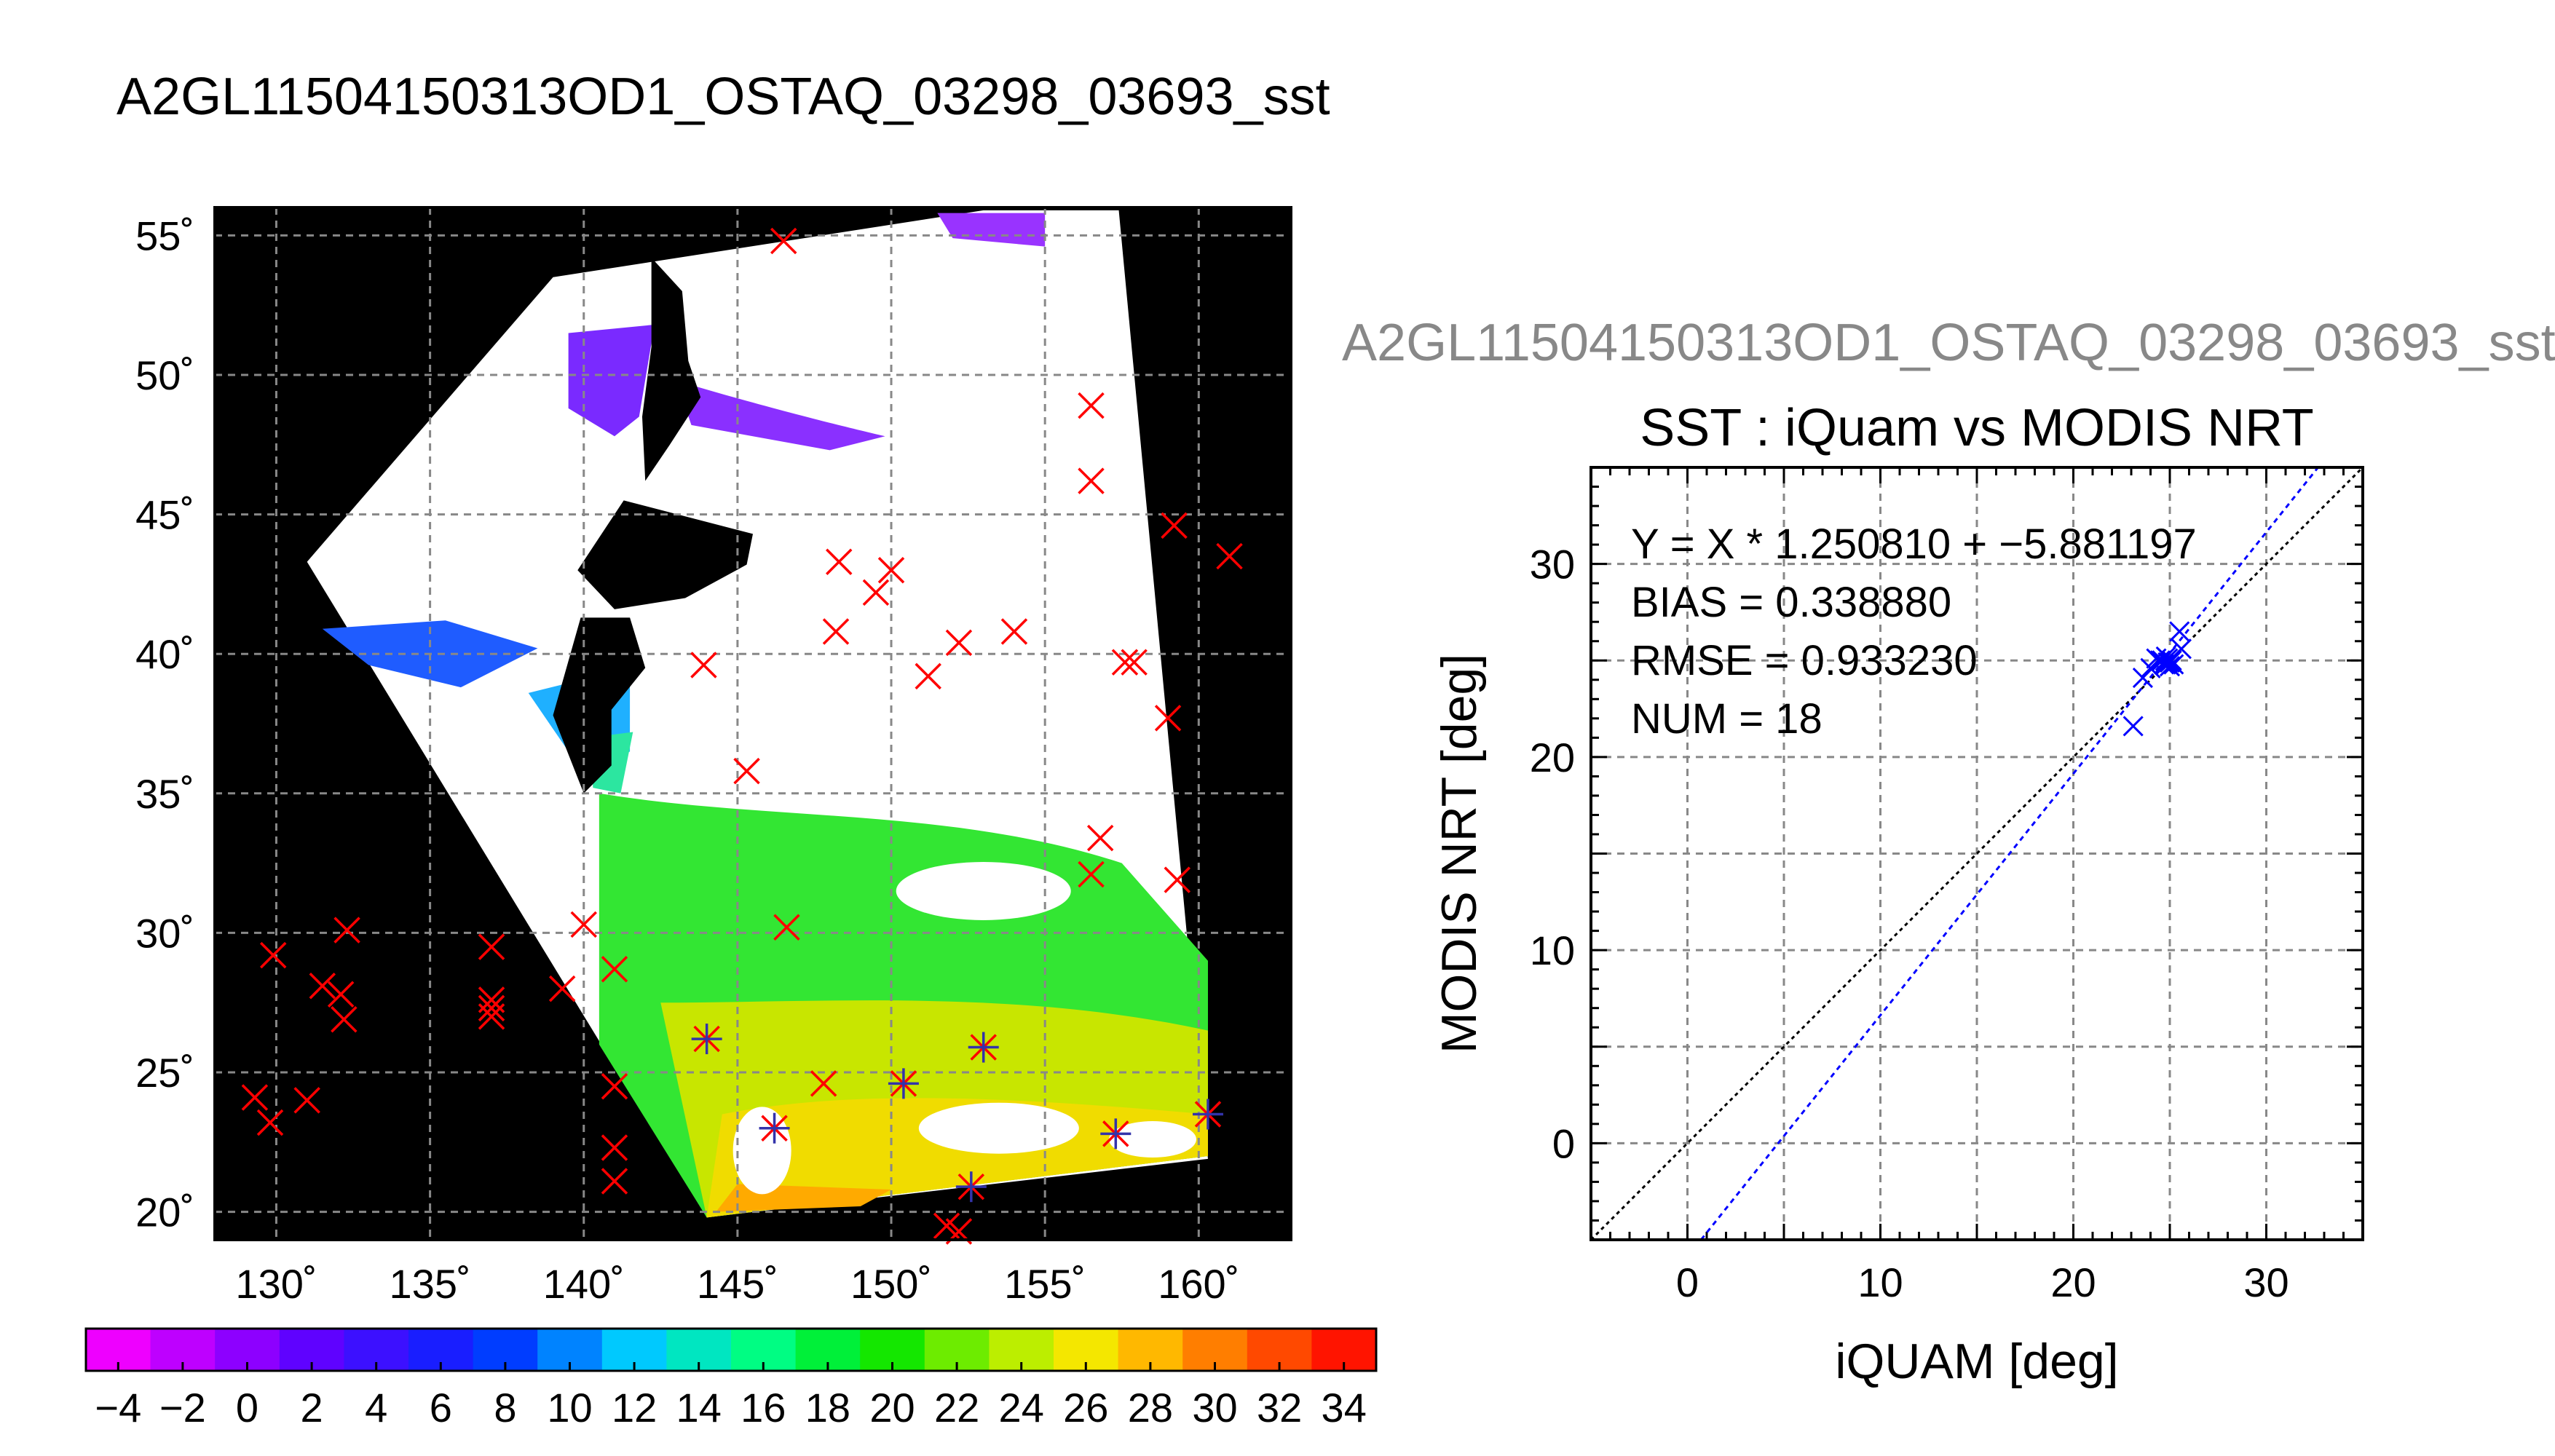 This screenshot has height=1456, width=2555. I want to click on honshu, so click(599, 705).